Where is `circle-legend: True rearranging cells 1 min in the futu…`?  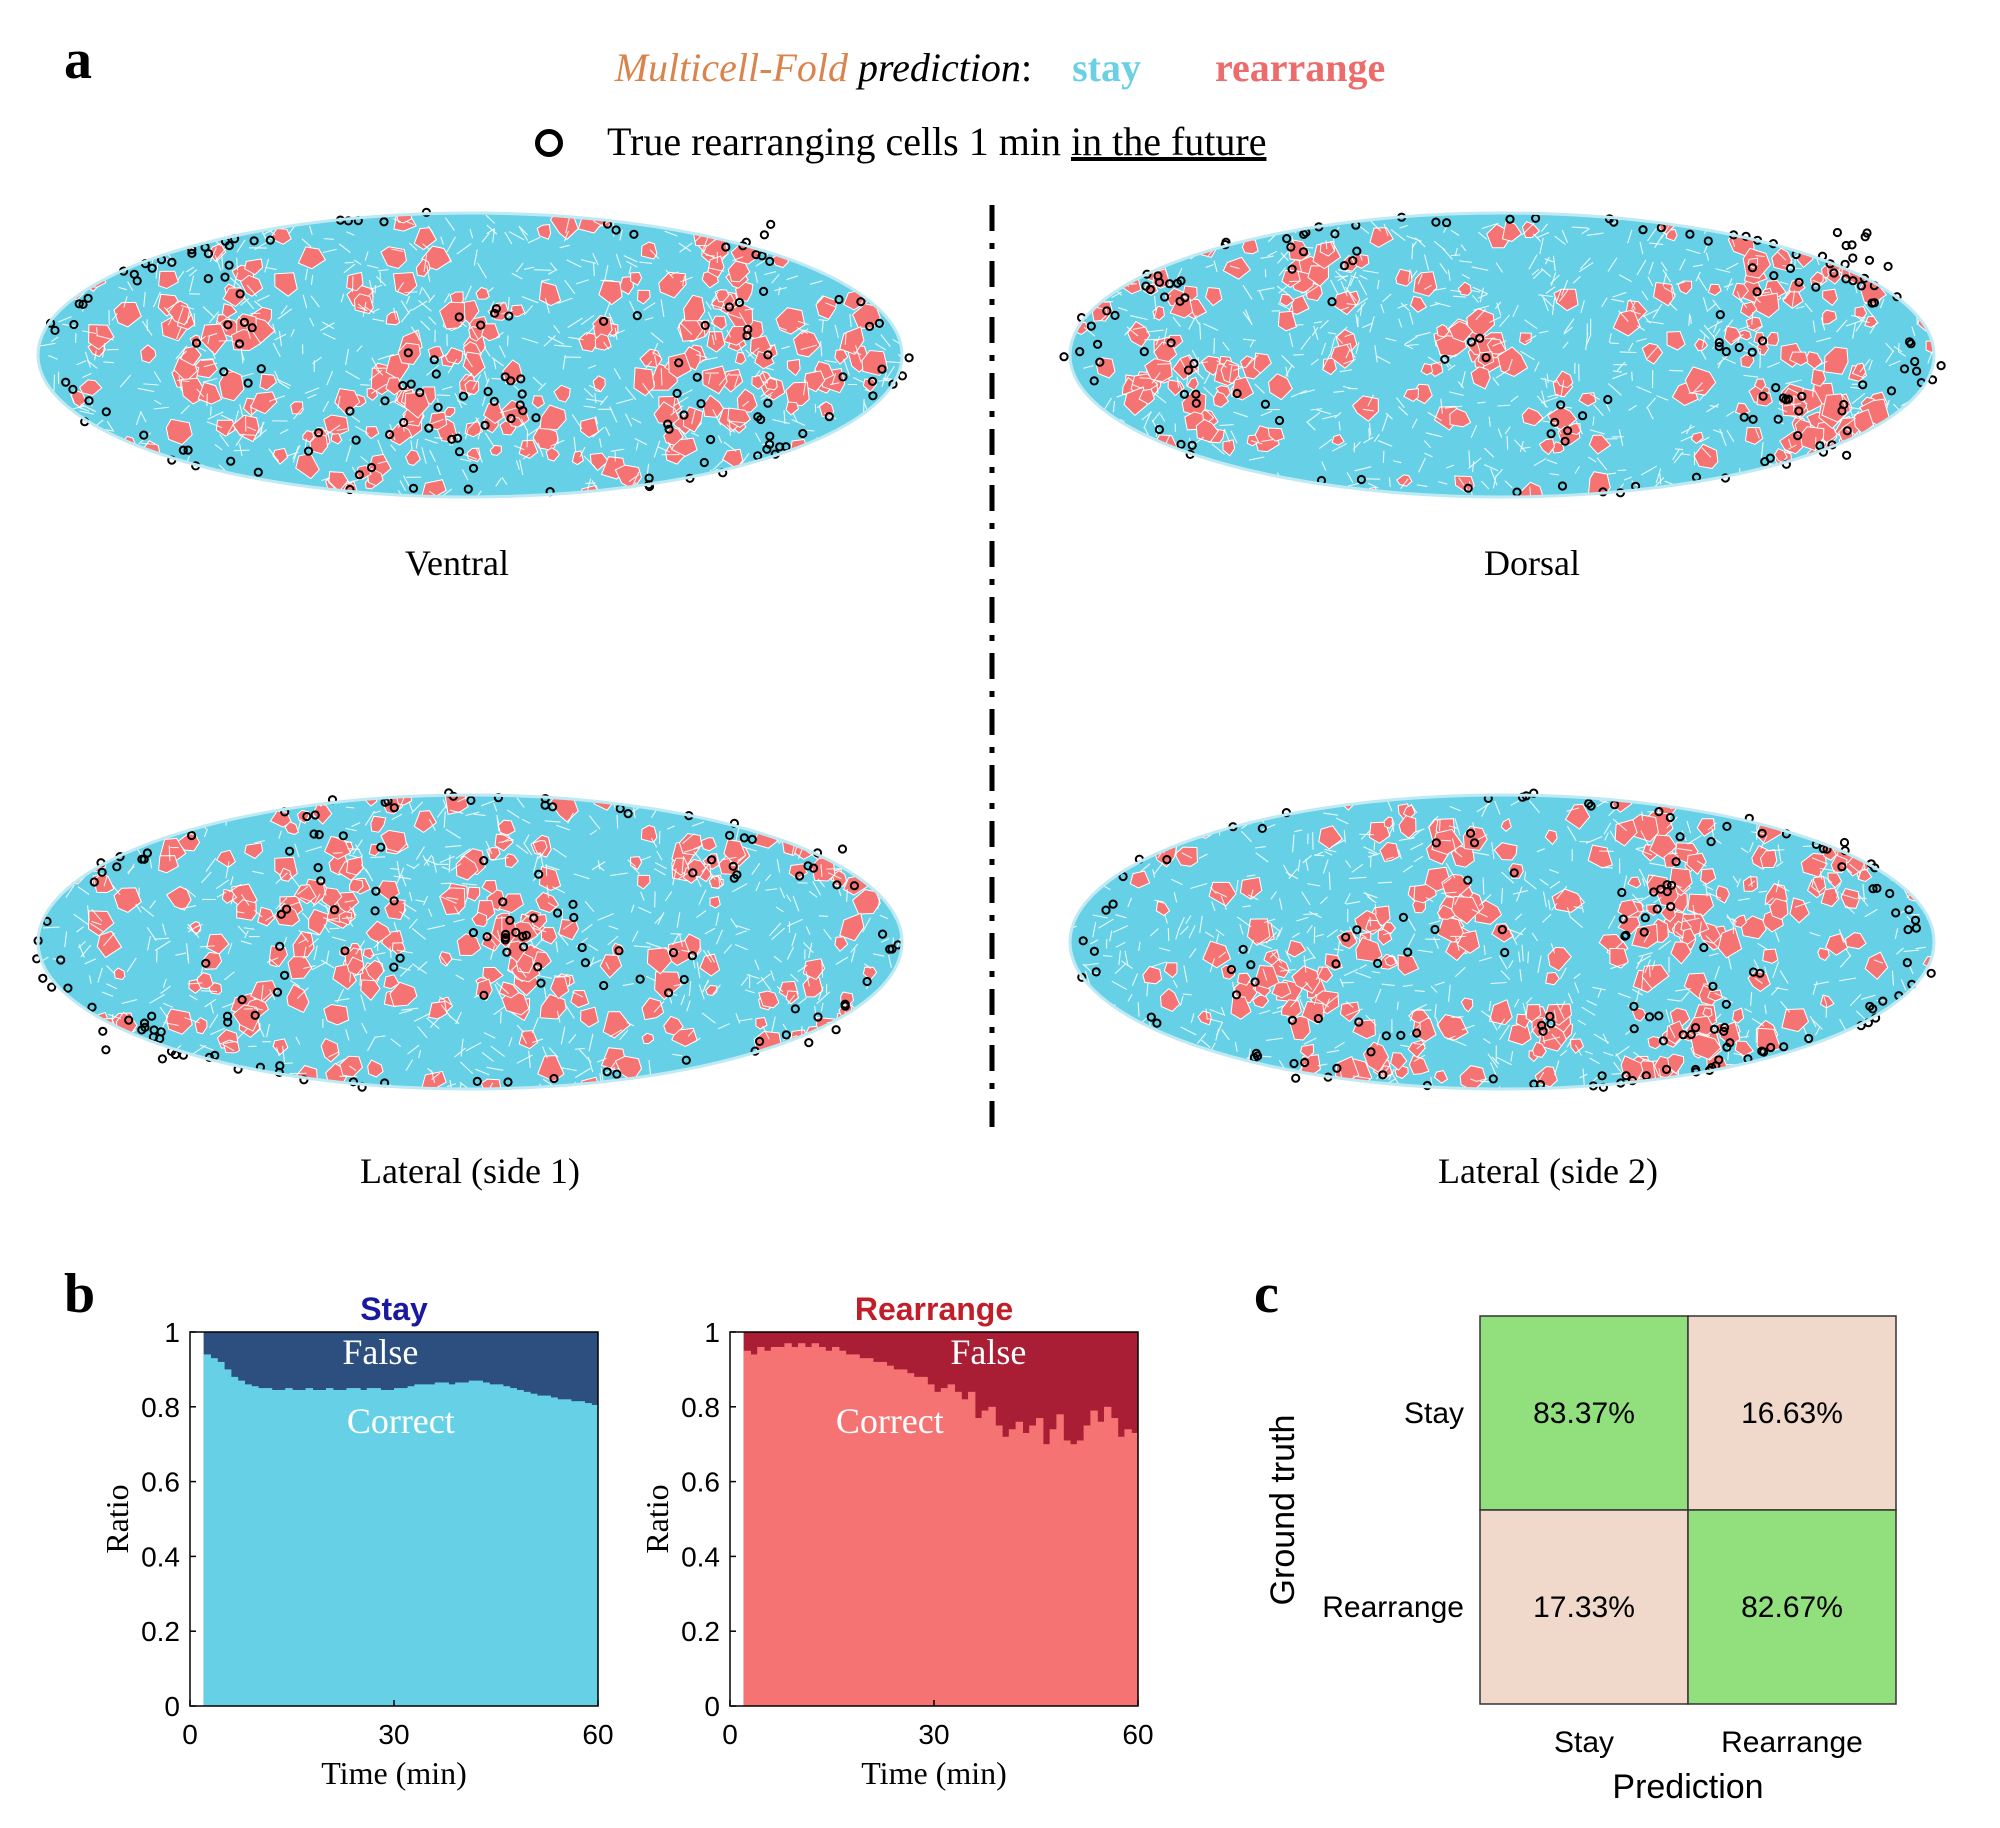
circle-legend: True rearranging cells 1 min in the futu… is located at coordinates (900, 141).